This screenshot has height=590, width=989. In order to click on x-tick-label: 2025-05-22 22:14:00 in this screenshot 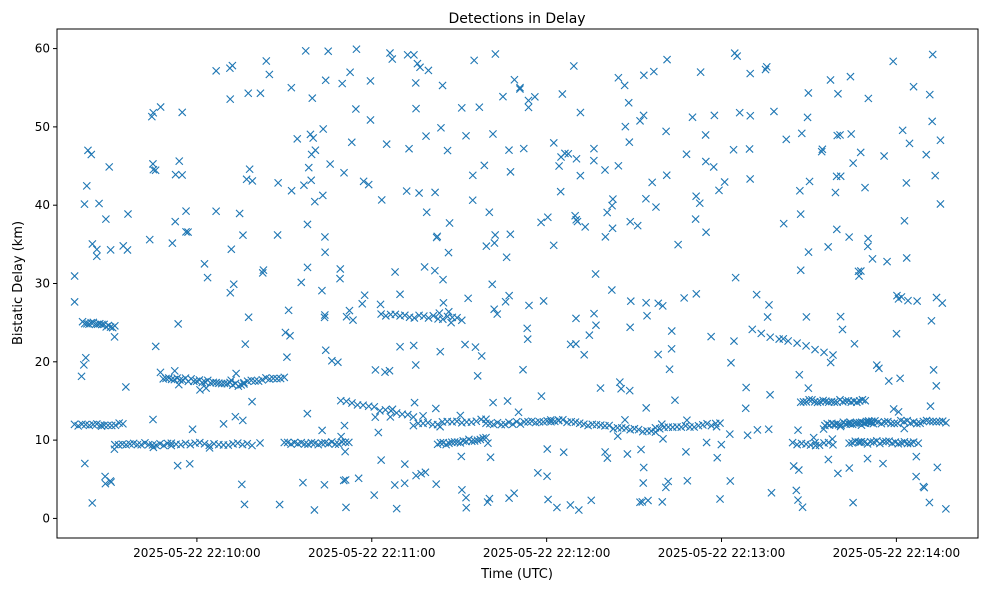, I will do `click(896, 553)`.